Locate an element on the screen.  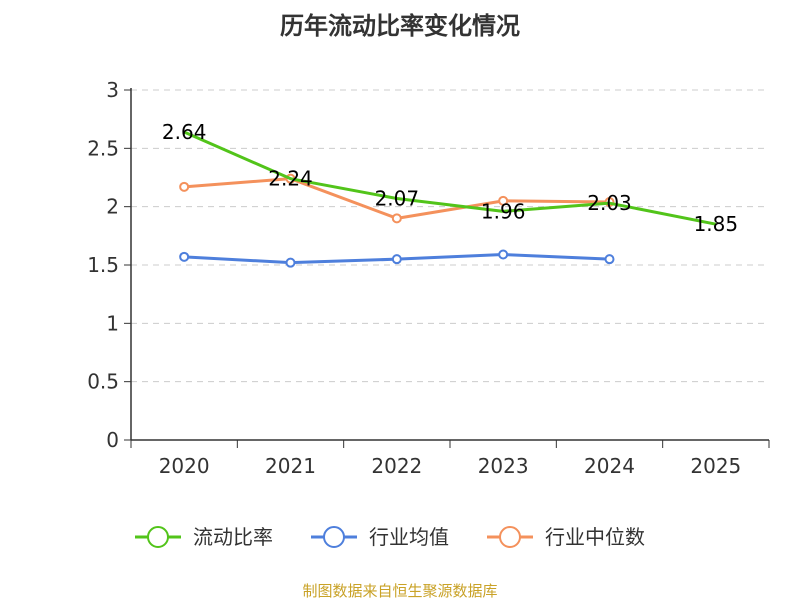
legend-item-0: 流动比率 is located at coordinates (204, 537).